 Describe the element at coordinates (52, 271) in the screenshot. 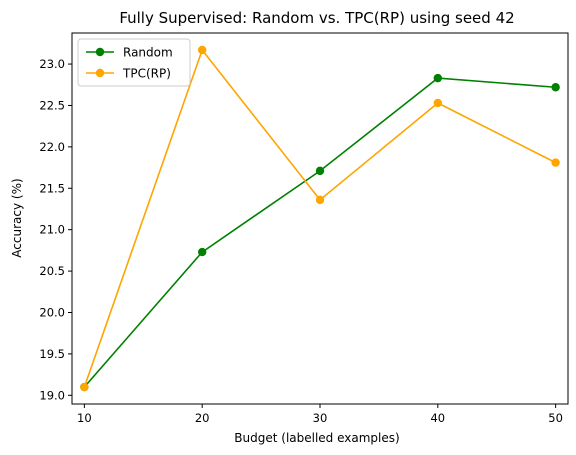

I see `y-tick-label: 20.5` at that location.